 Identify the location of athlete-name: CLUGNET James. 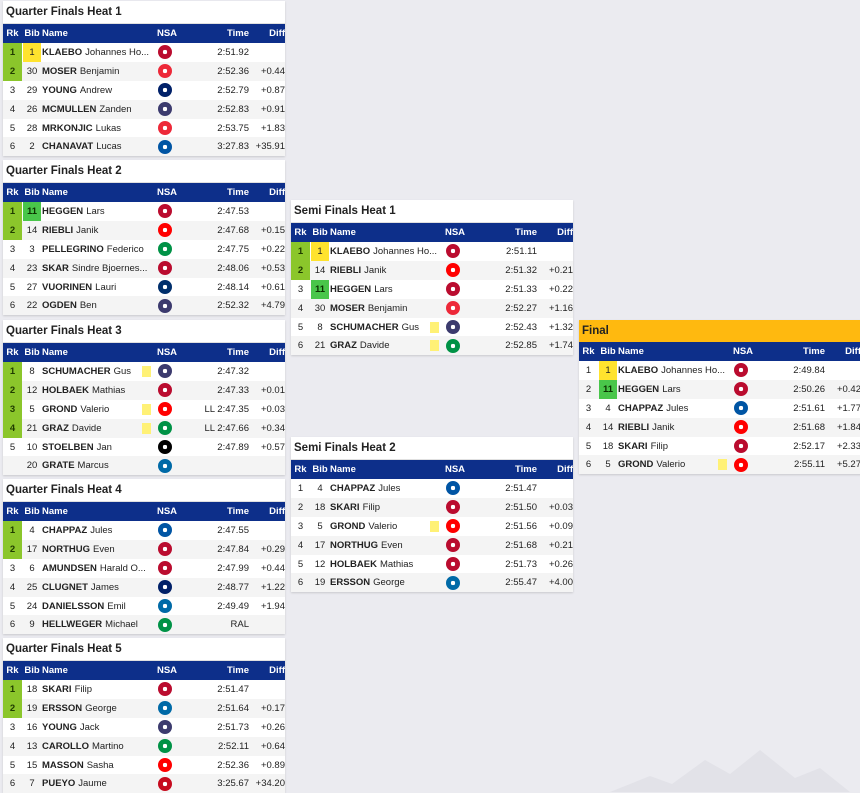
(98, 587).